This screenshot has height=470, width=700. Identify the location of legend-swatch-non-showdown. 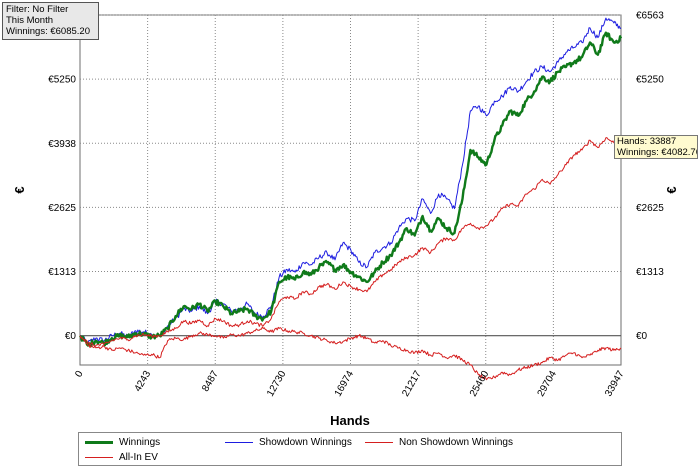
(379, 442).